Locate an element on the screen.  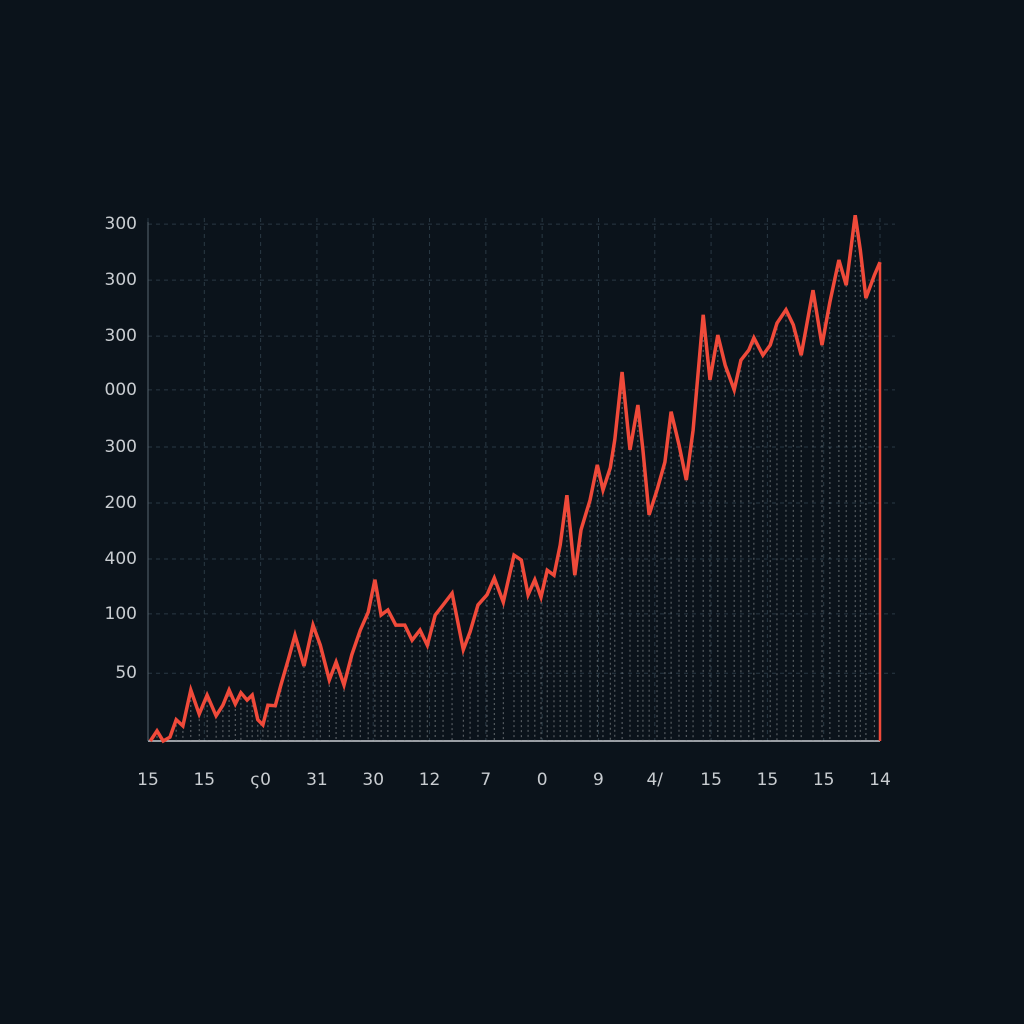
y-tick-label: 50 is located at coordinates (126, 673).